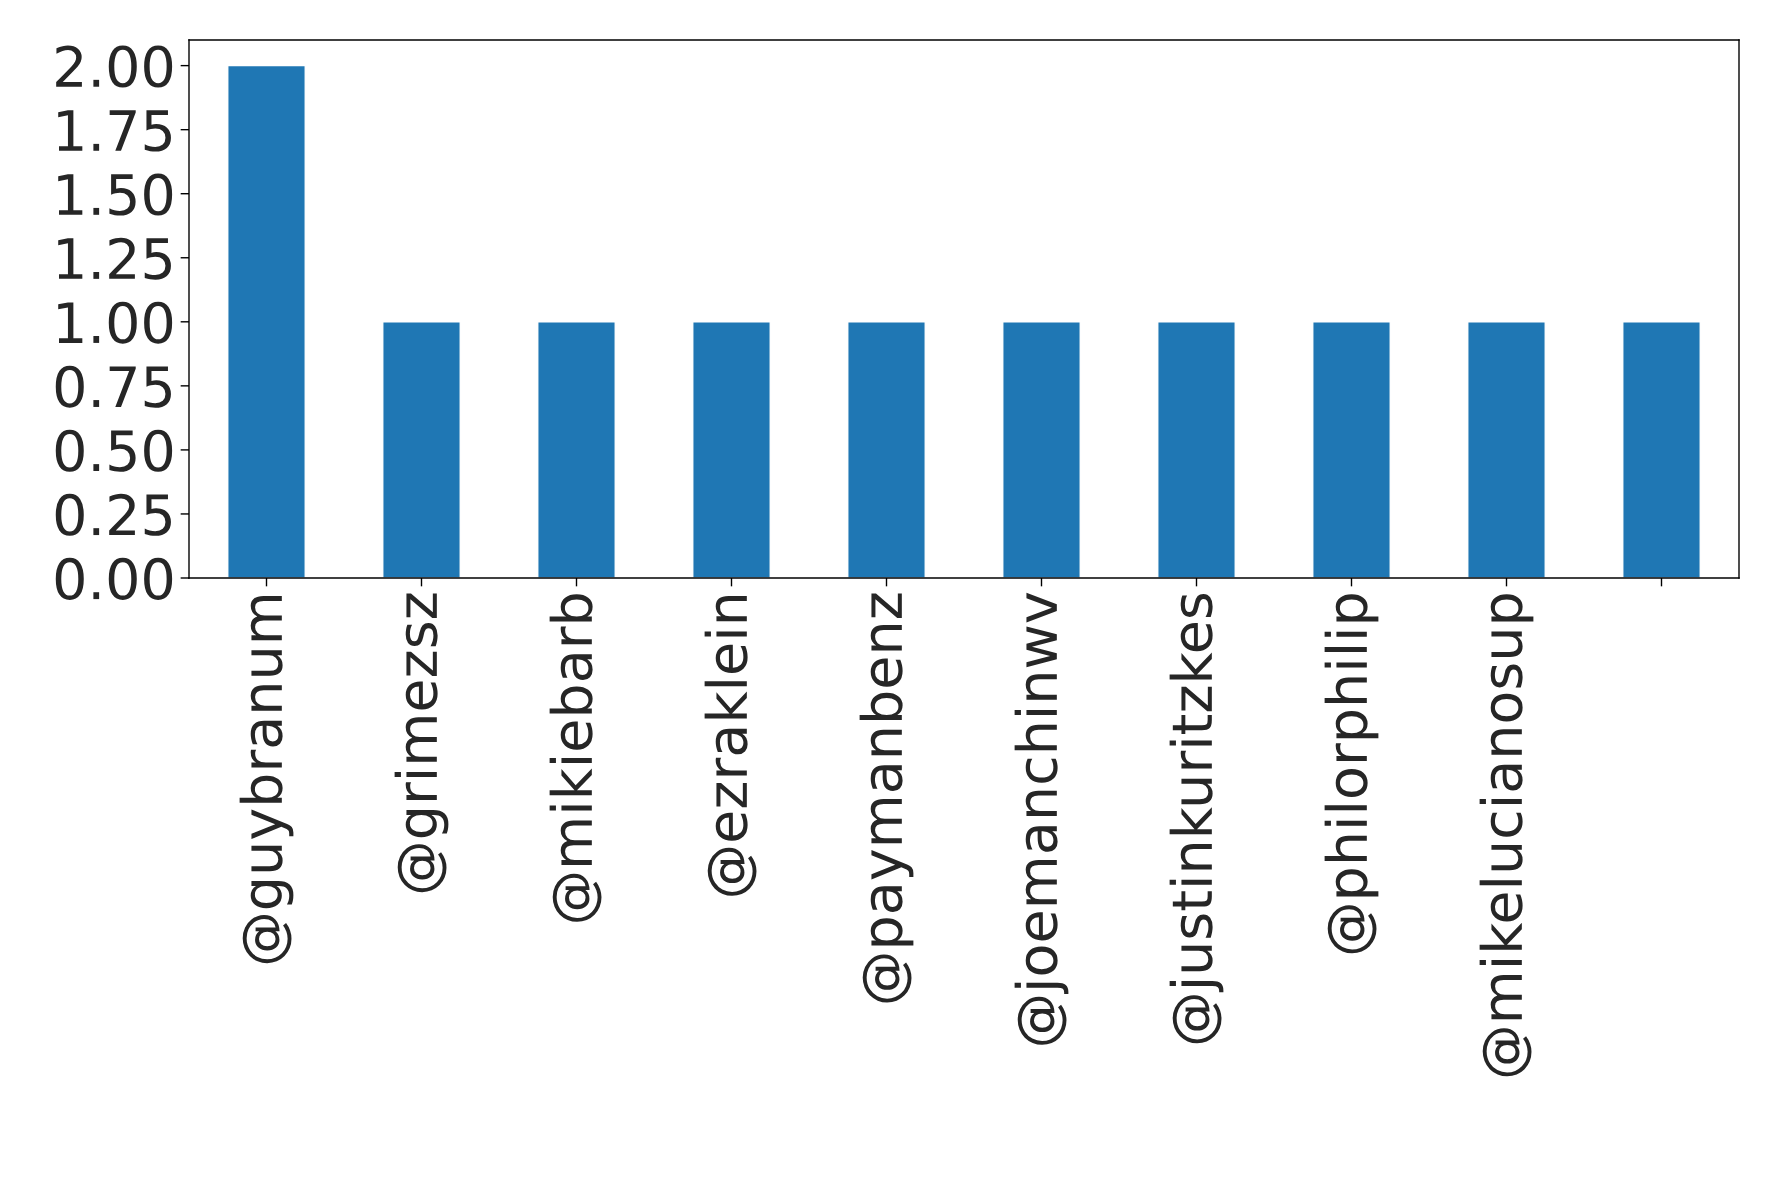 The width and height of the screenshot is (1778, 1178). I want to click on y-tick-label: 1.75, so click(114, 131).